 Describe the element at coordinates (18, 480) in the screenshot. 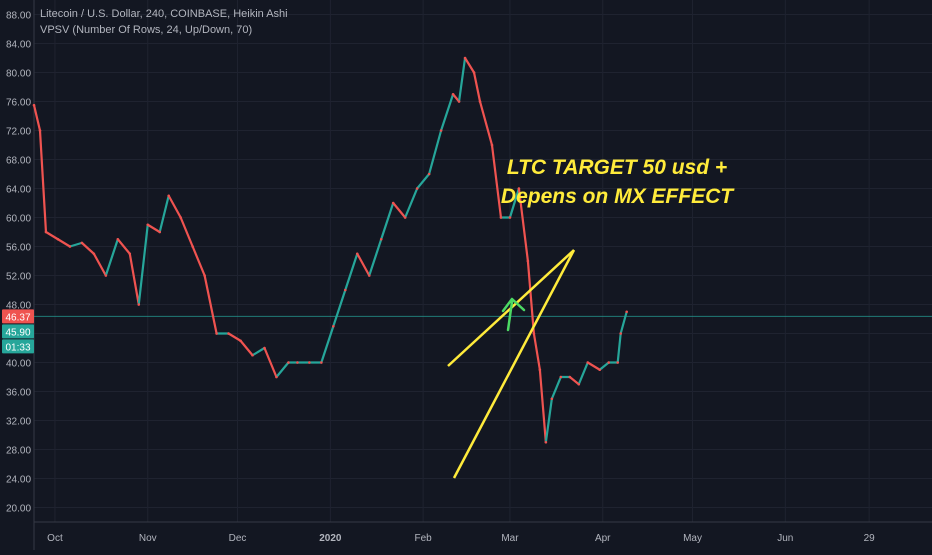

I see `y-tick-label: 24.00` at that location.